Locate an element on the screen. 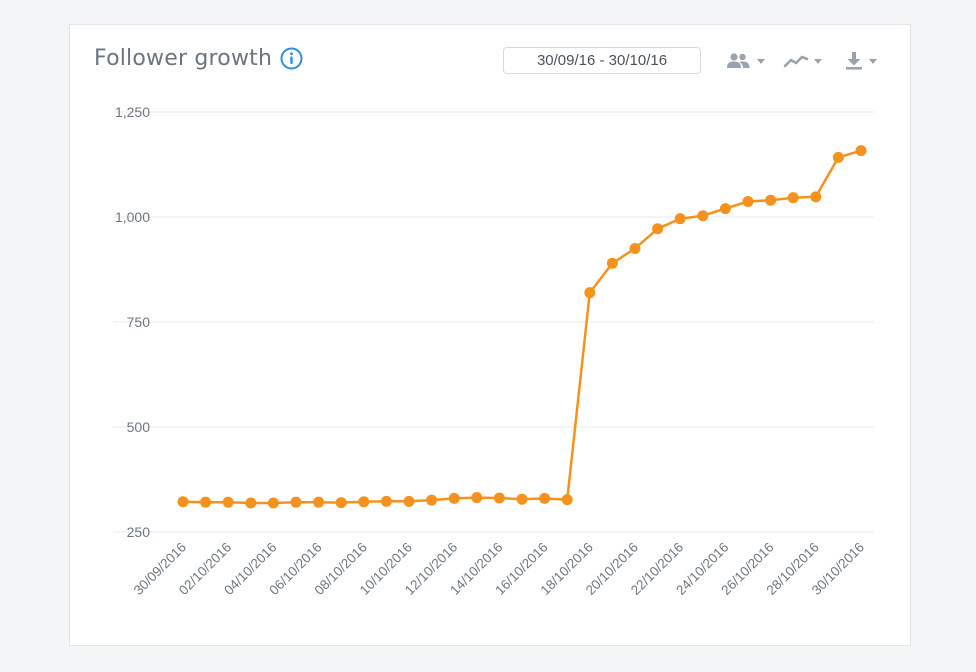  people-icon is located at coordinates (738, 60).